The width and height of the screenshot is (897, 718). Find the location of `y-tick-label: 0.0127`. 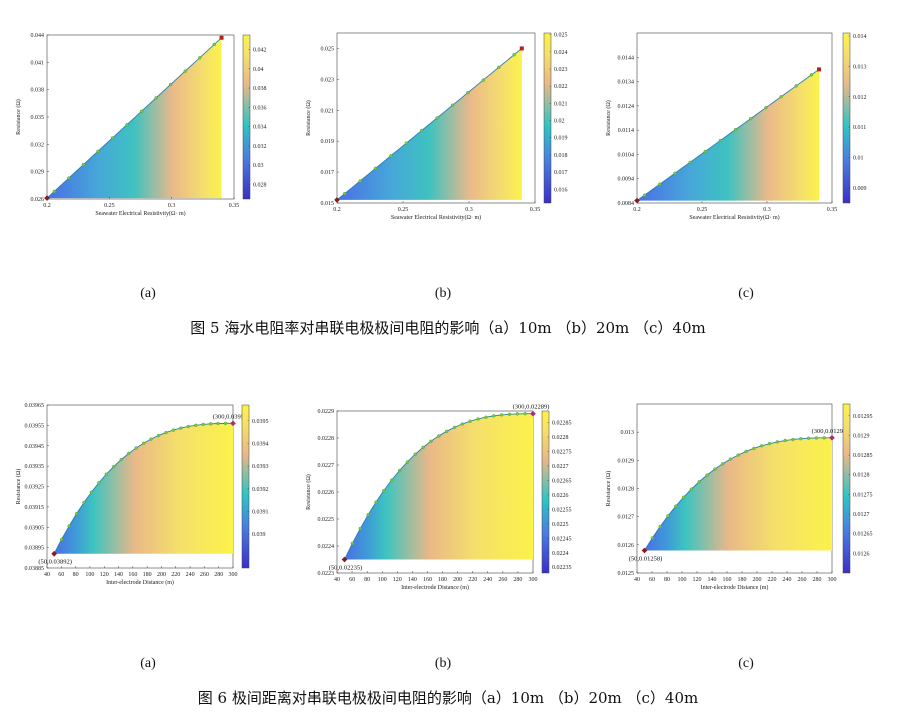

y-tick-label: 0.0127 is located at coordinates (626, 518).